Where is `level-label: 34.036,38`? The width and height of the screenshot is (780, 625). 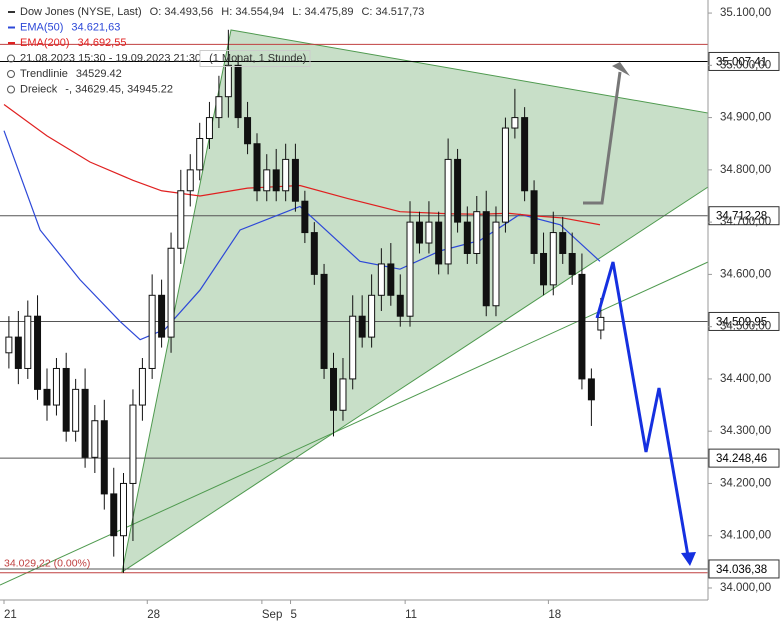 level-label: 34.036,38 is located at coordinates (741, 570).